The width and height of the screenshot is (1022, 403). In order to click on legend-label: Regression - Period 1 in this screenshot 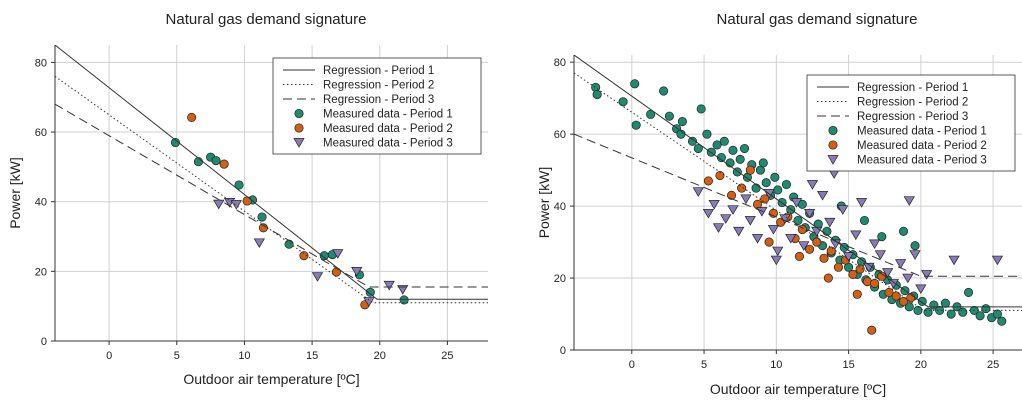, I will do `click(912, 88)`.